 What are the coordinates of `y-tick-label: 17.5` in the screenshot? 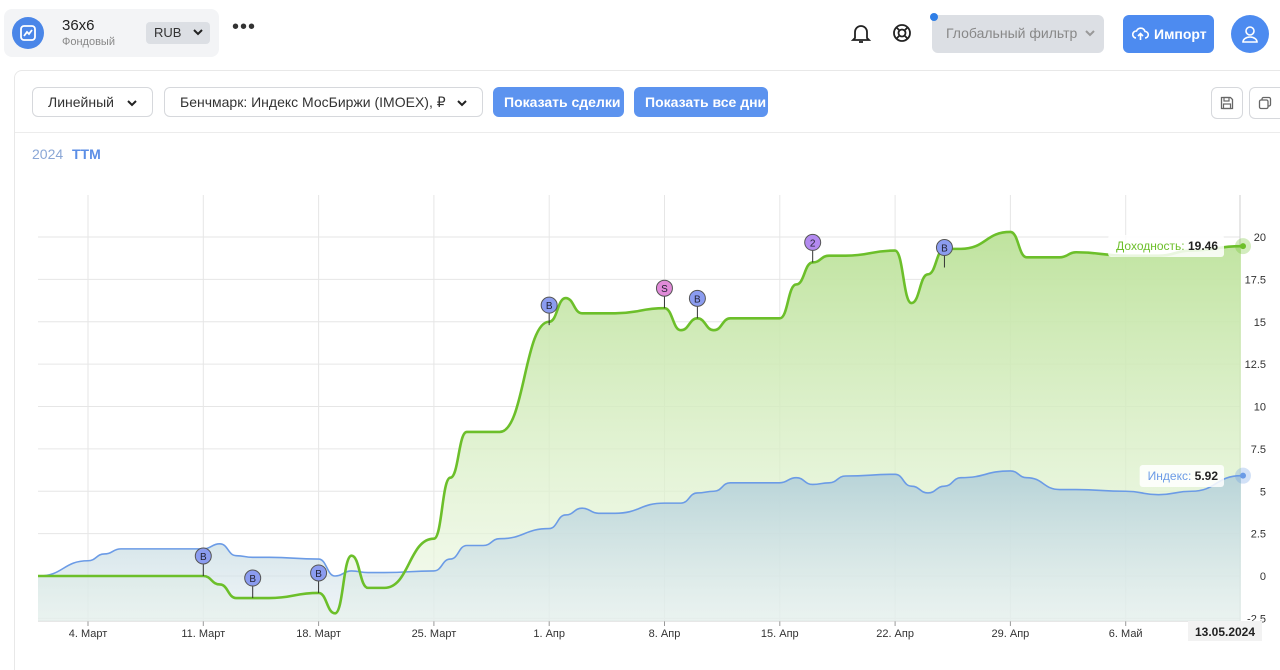 It's located at (1255, 280).